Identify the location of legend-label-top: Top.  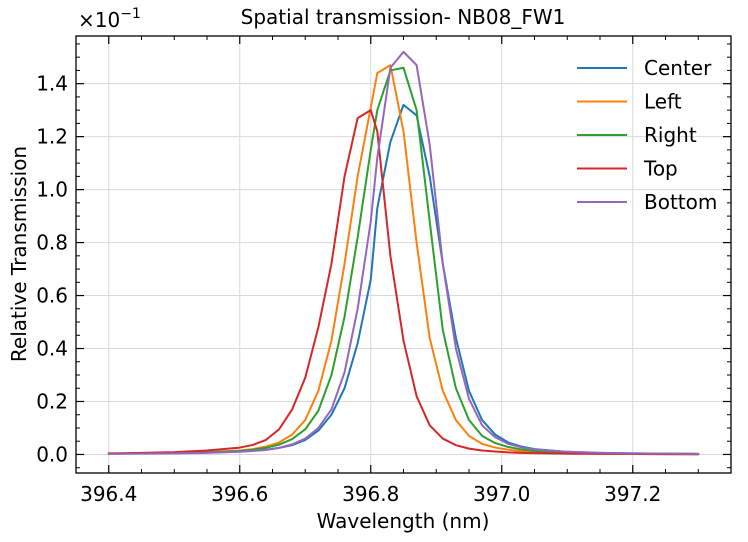
(660, 169).